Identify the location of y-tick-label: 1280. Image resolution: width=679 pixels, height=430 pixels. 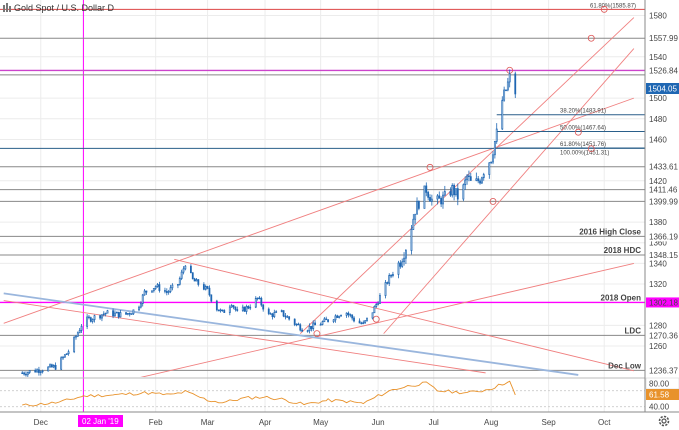
(658, 325).